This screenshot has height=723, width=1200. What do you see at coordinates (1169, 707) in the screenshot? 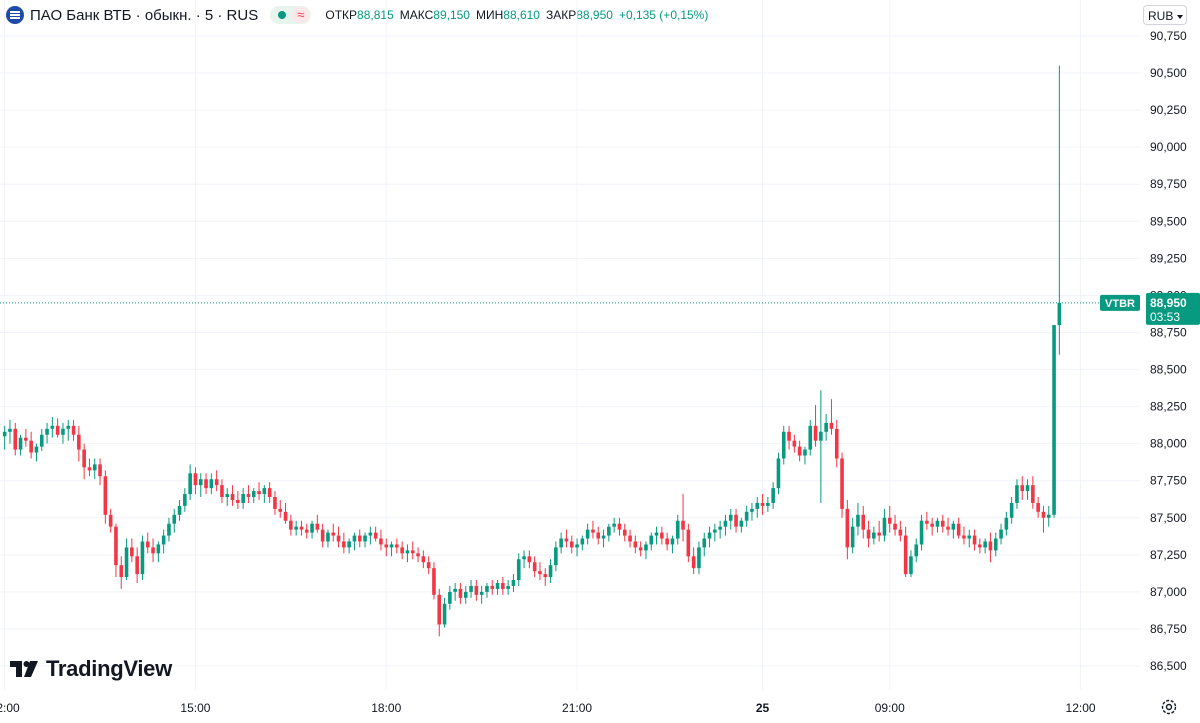
I see `gear-icon` at bounding box center [1169, 707].